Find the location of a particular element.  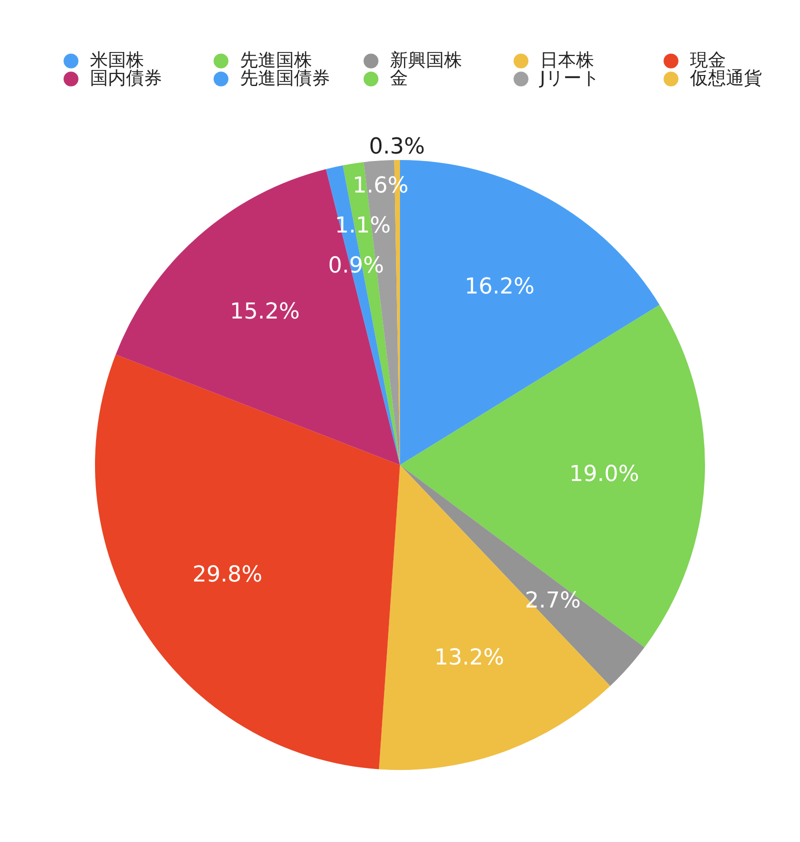

legend-label: Jリート is located at coordinates (569, 78).